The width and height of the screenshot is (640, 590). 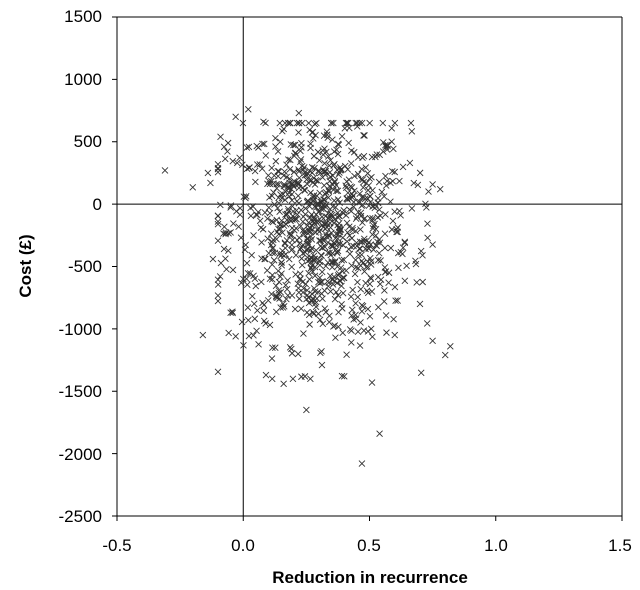 What do you see at coordinates (80, 329) in the screenshot?
I see `y-tick-label: -1000` at bounding box center [80, 329].